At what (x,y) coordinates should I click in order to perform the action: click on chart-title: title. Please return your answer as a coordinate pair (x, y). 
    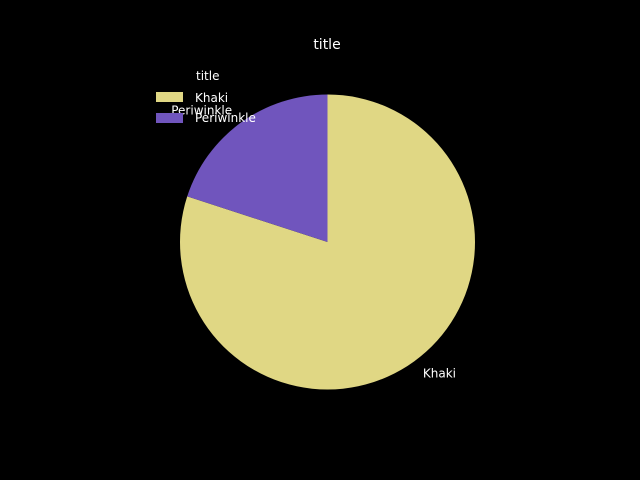
    Looking at the image, I should click on (326, 45).